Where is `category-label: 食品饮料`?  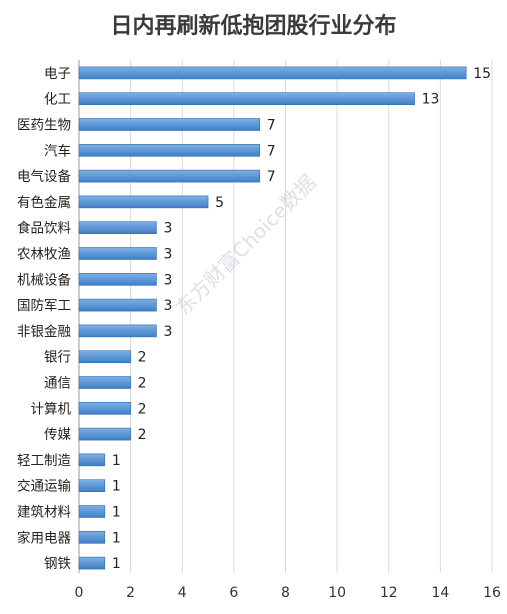 category-label: 食品饮料 is located at coordinates (44, 228).